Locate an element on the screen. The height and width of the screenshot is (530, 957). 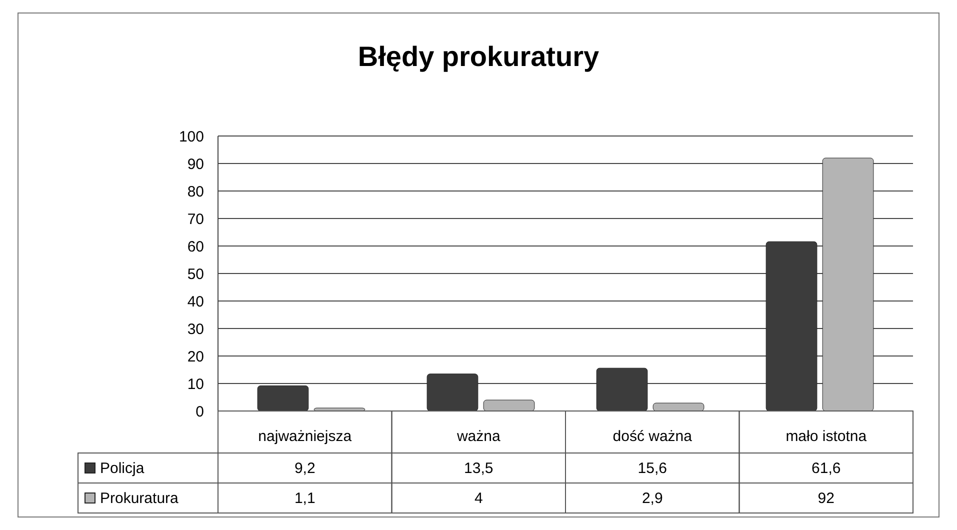
y-tick-label: 50 is located at coordinates (195, 274).